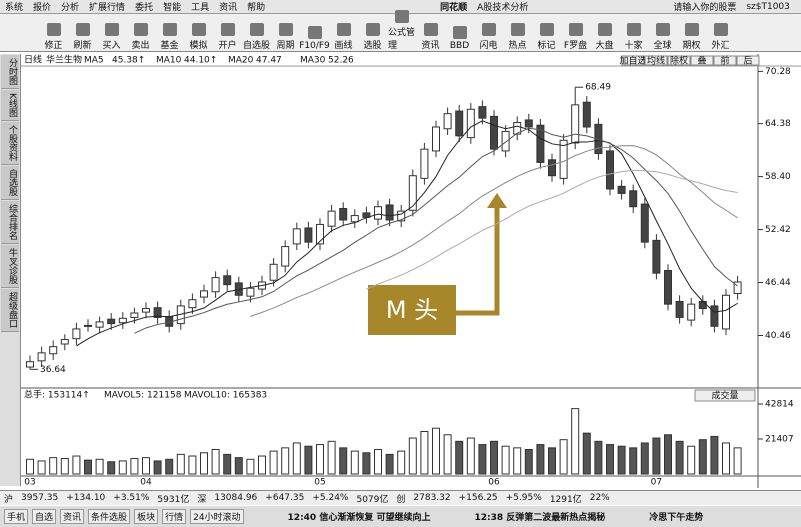 The image size is (801, 527). Describe the element at coordinates (228, 8) in the screenshot. I see `menu-item: 资讯` at that location.